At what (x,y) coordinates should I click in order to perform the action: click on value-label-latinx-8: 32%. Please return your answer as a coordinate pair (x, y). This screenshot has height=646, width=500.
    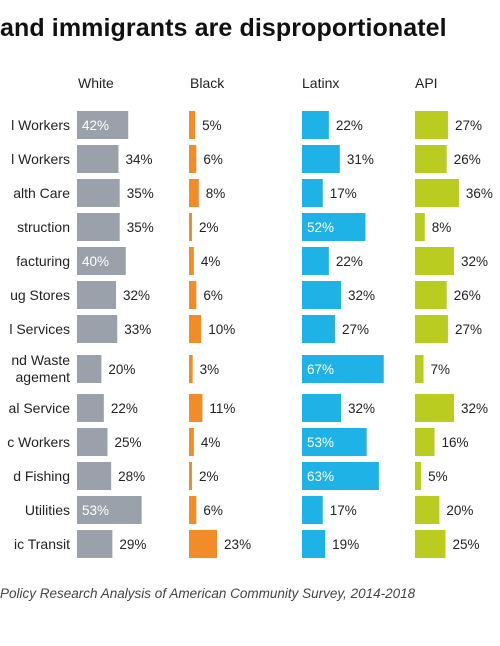
    Looking at the image, I should click on (361, 408).